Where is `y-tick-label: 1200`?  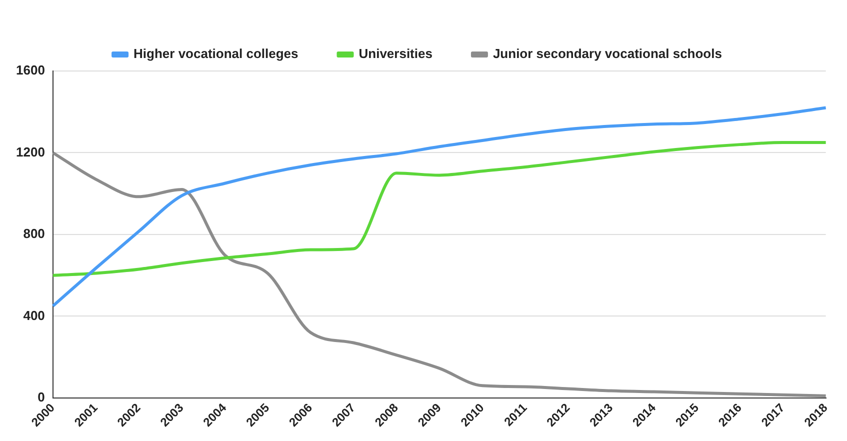 y-tick-label: 1200 is located at coordinates (30, 152).